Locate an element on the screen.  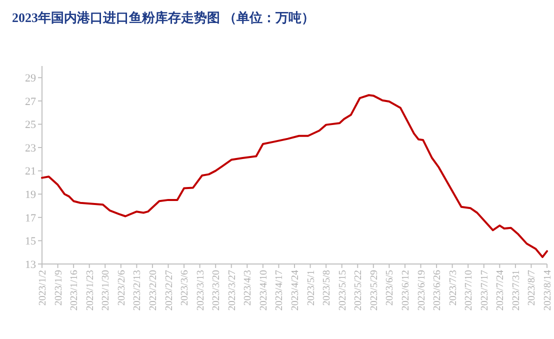
x-tick-label: 2023/5/15 is located at coordinates (342, 290).